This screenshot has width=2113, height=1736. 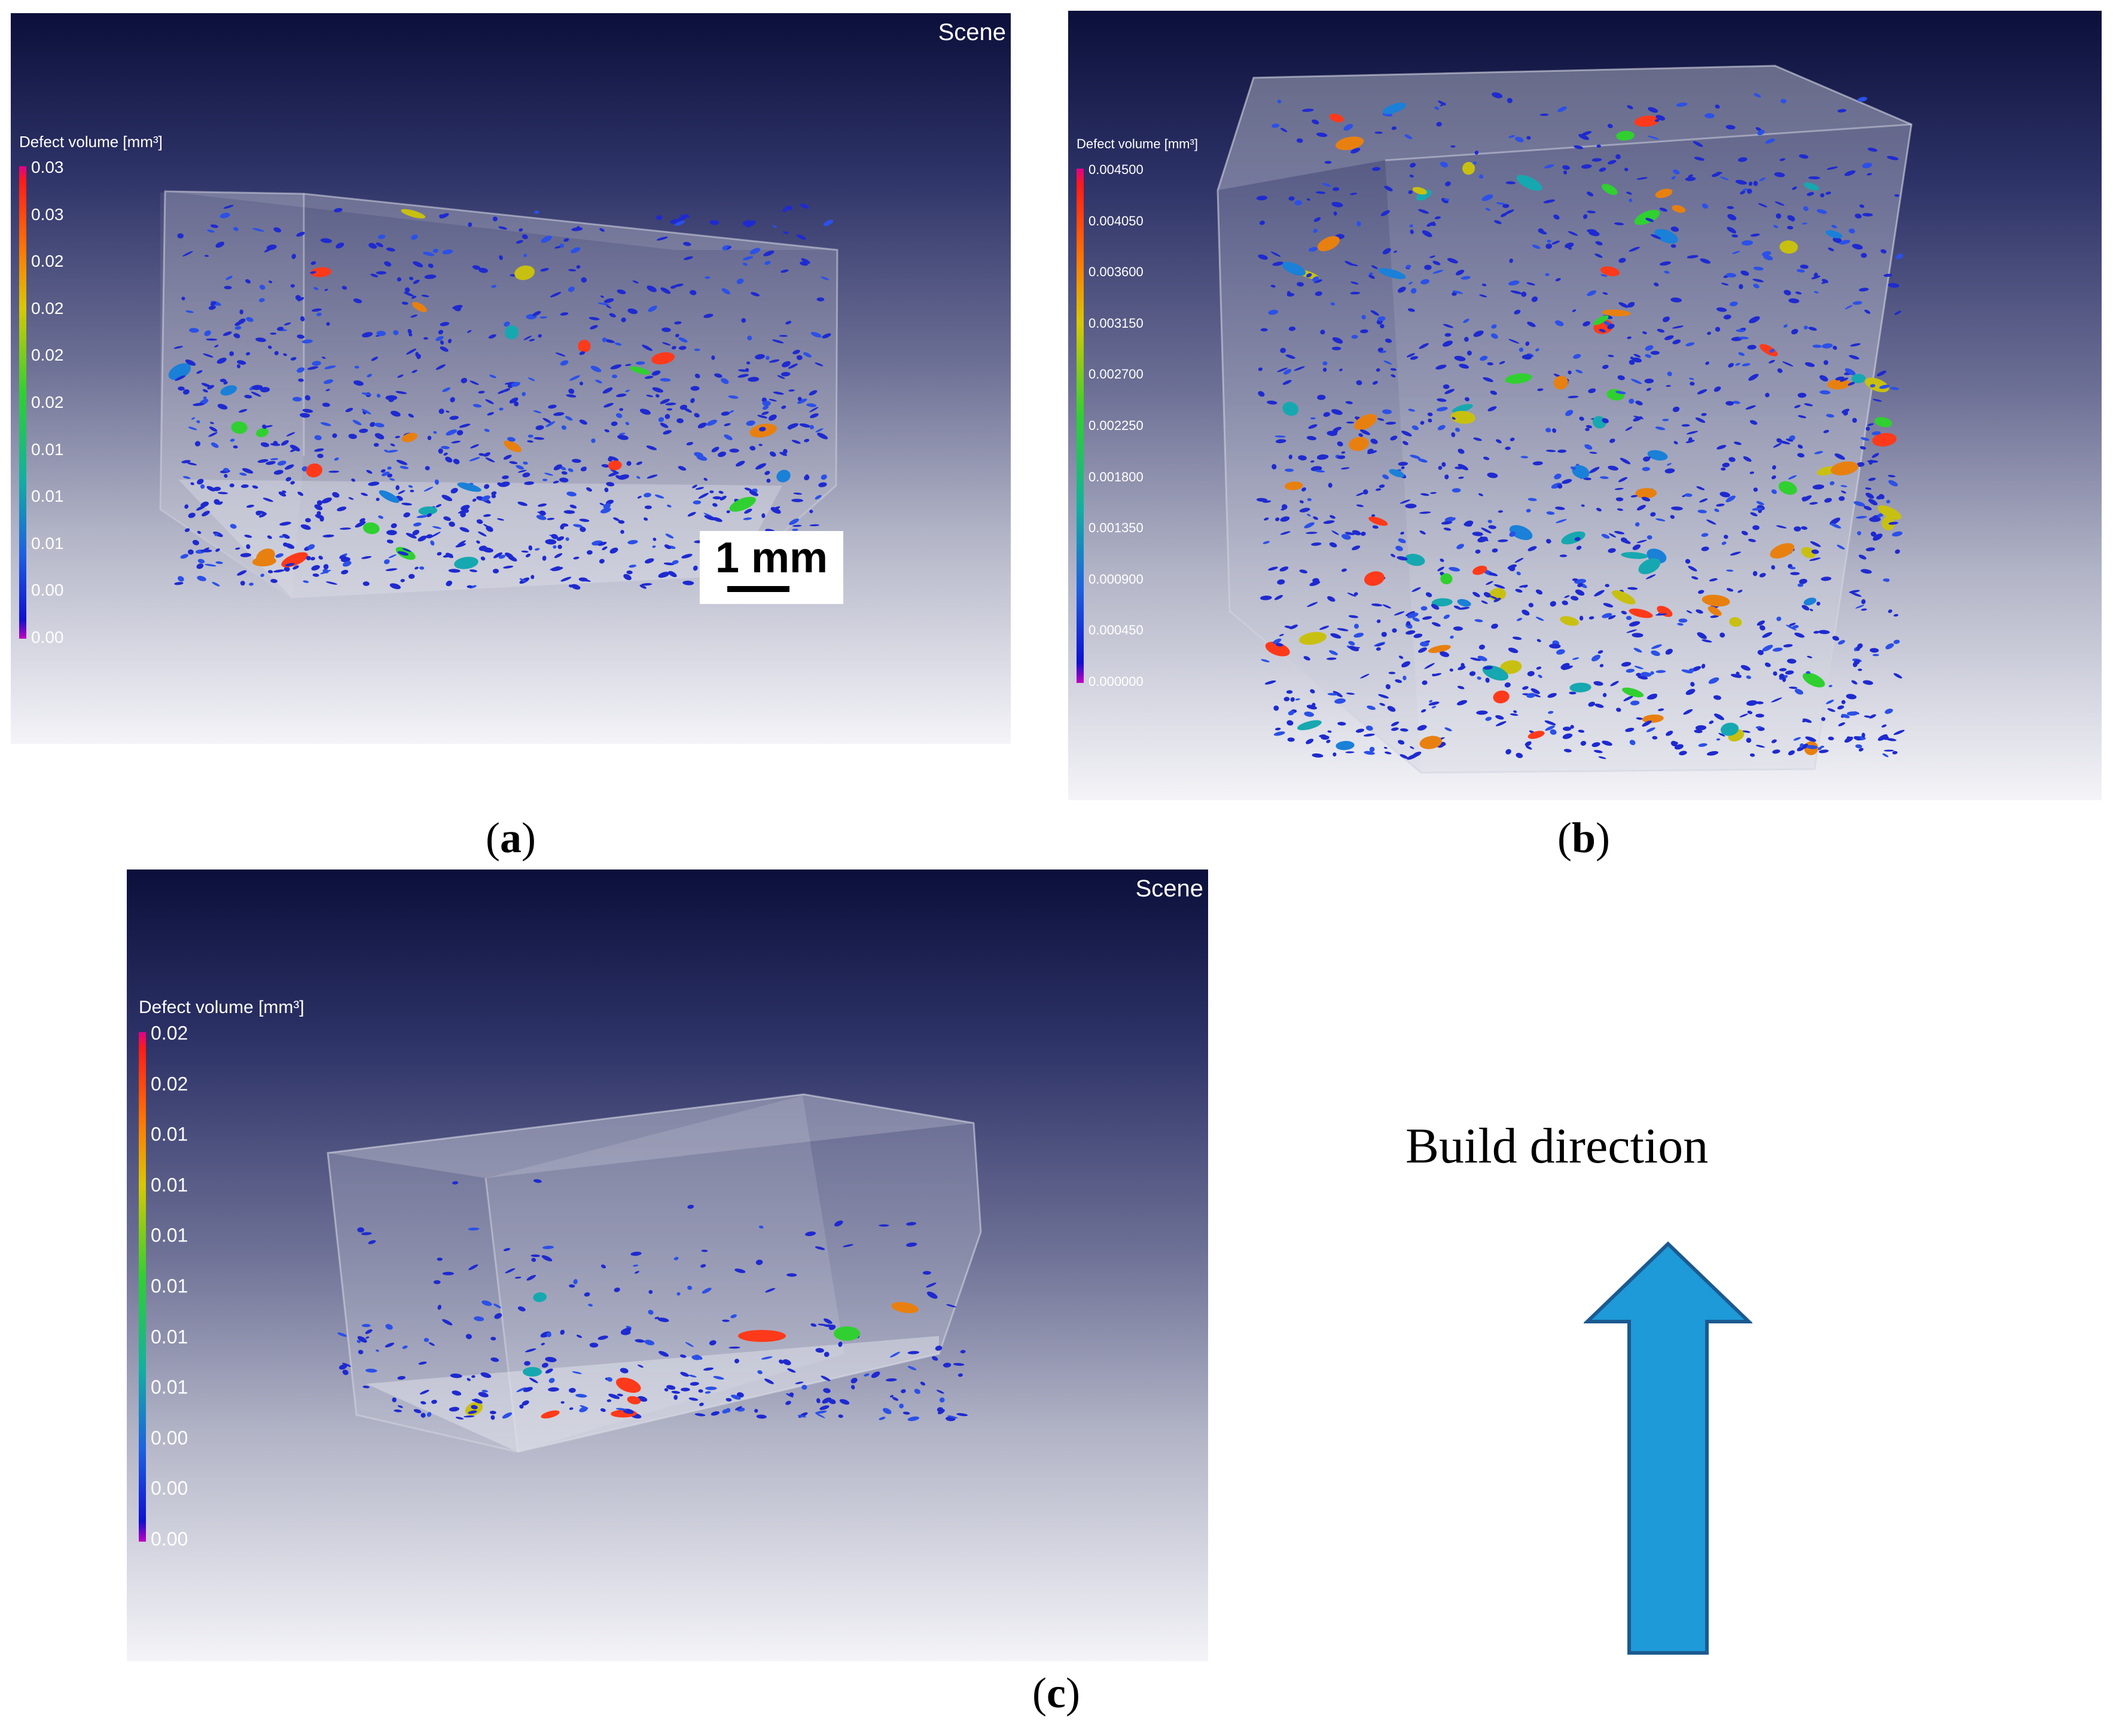 I want to click on caption-c: (c), so click(x=1056, y=1693).